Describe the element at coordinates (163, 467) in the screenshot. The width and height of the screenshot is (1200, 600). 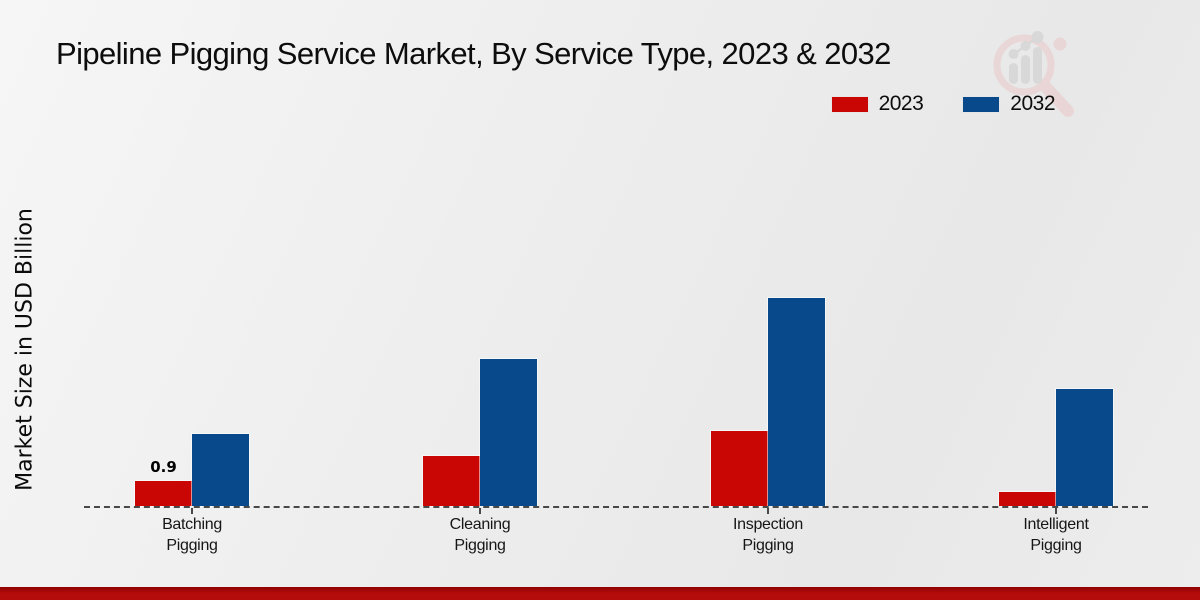
I see `bar-value-label: 0.9` at that location.